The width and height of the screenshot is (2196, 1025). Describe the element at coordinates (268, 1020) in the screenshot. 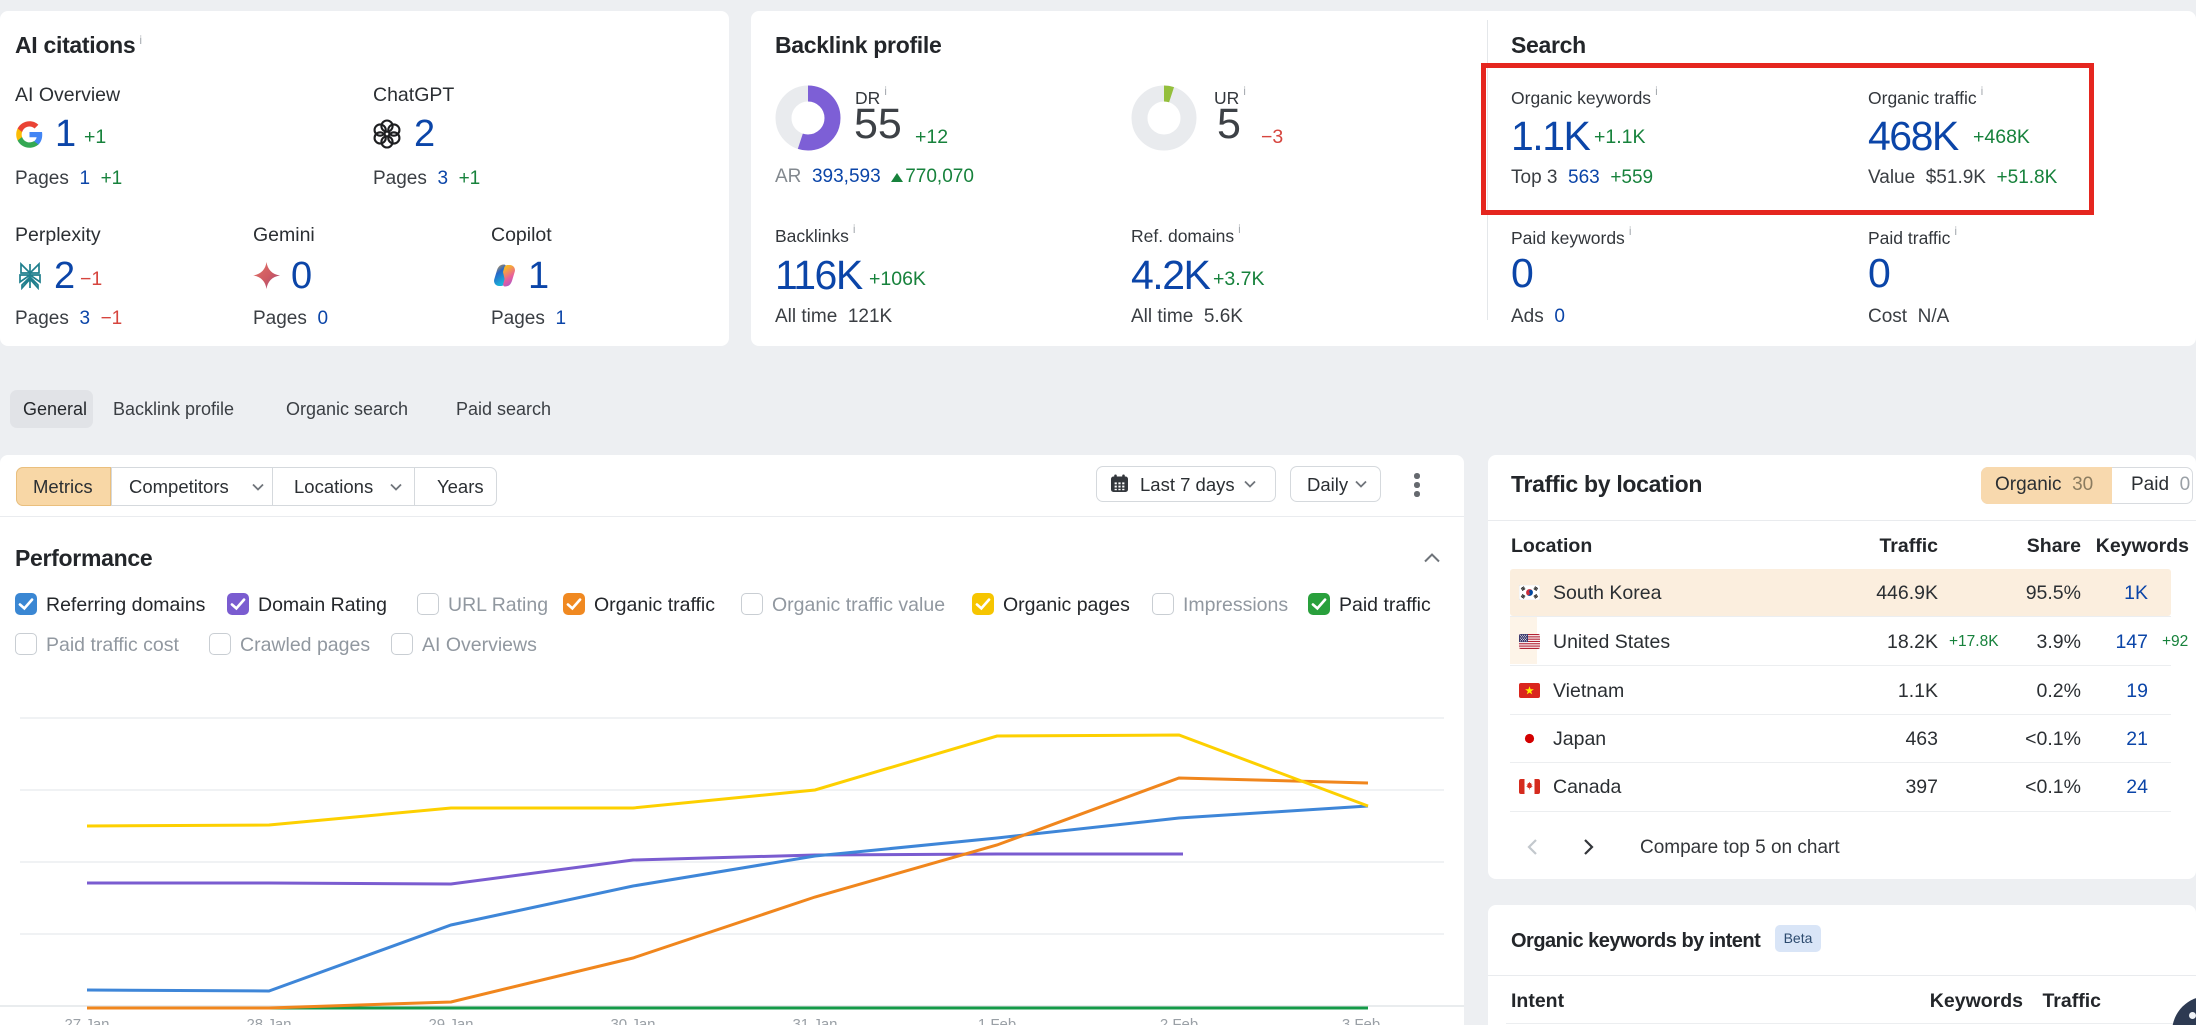

I see `svg-text: 28 Jan` at that location.